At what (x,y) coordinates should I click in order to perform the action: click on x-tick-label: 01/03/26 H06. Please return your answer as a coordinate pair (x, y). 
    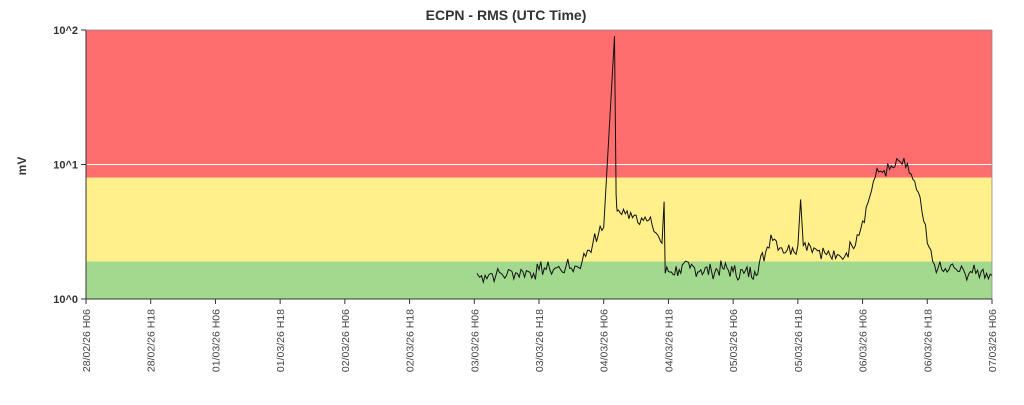
    Looking at the image, I should click on (216, 340).